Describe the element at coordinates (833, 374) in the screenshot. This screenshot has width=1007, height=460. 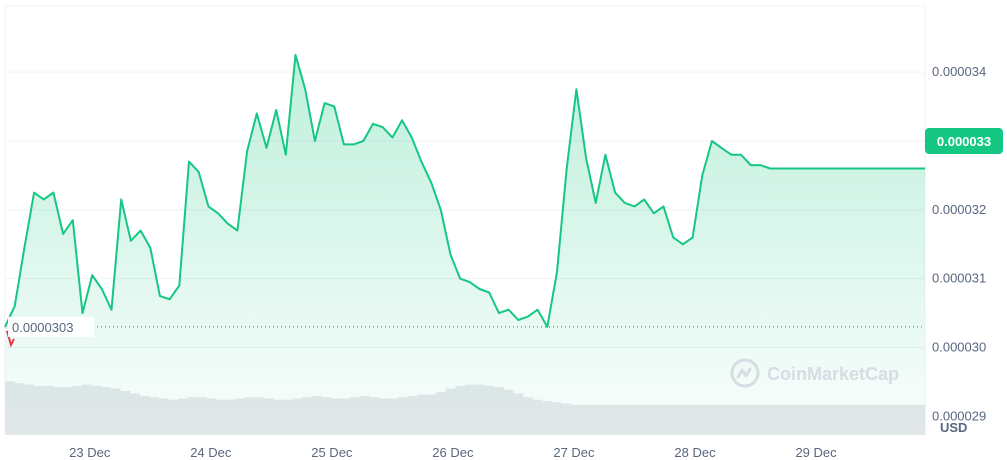
I see `watermark-text: CoinMarketCap` at that location.